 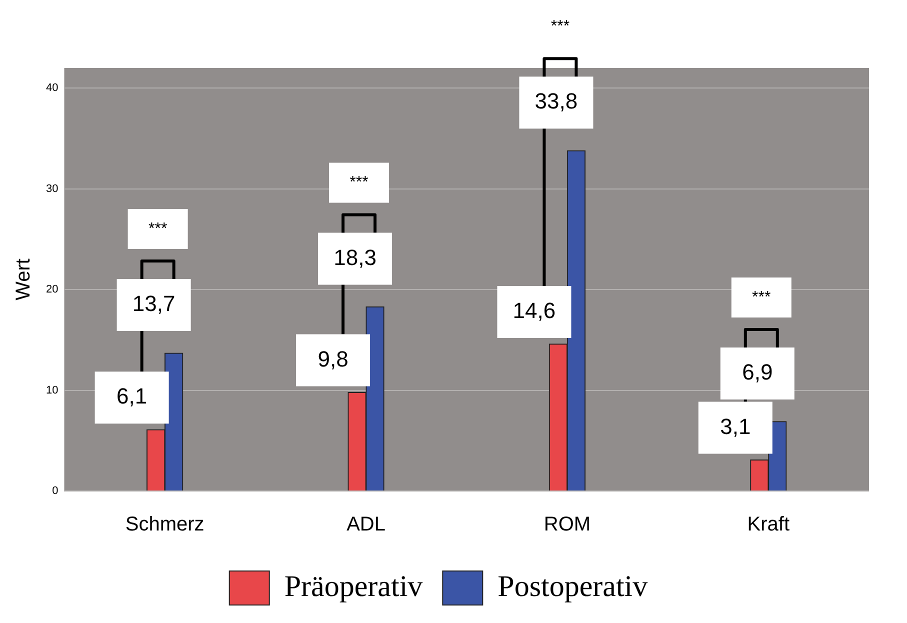 What do you see at coordinates (52, 390) in the screenshot?
I see `y-tick-label: 10` at bounding box center [52, 390].